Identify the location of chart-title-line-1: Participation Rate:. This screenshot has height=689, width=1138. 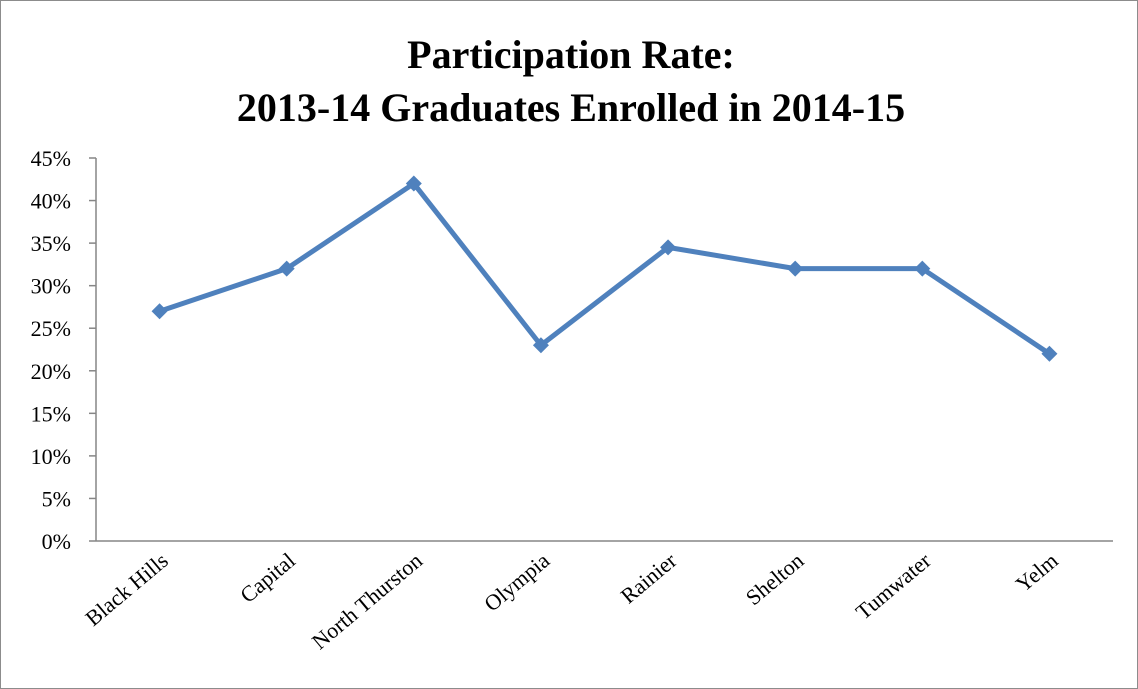
(571, 54).